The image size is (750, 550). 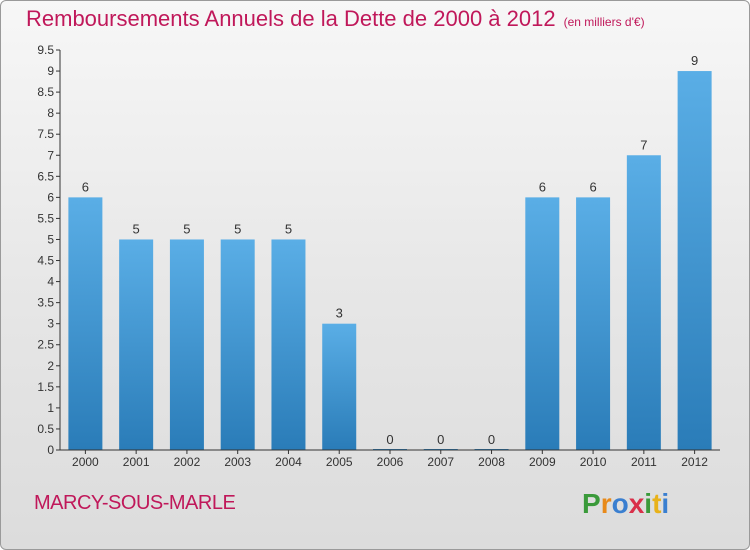 What do you see at coordinates (542, 323) in the screenshot?
I see `bar-2009` at bounding box center [542, 323].